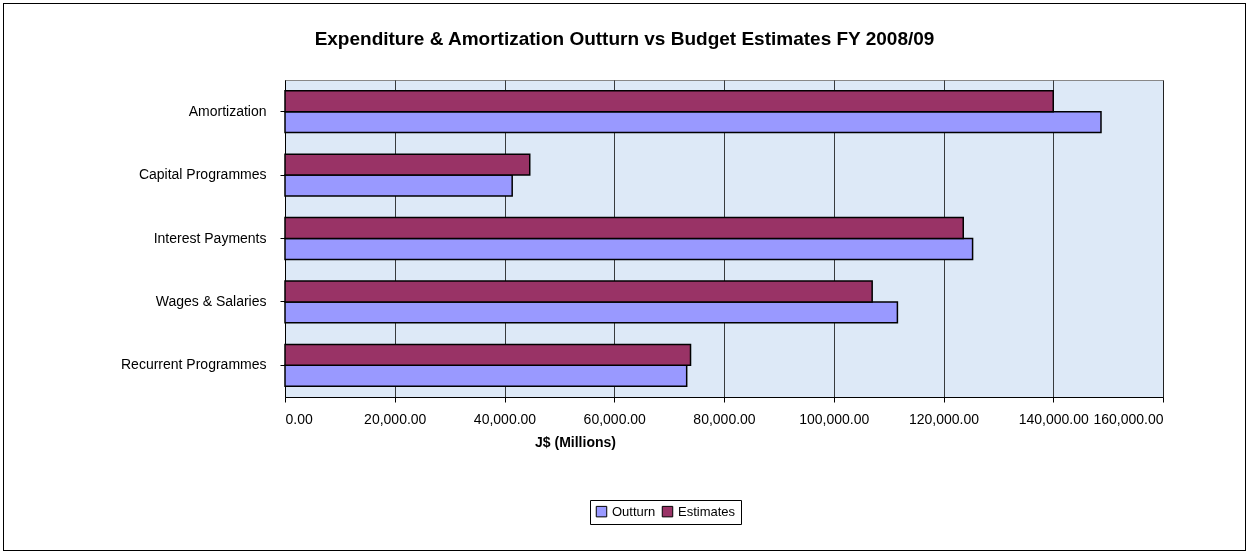  I want to click on x-tick-label: 100,000.00, so click(834, 418).